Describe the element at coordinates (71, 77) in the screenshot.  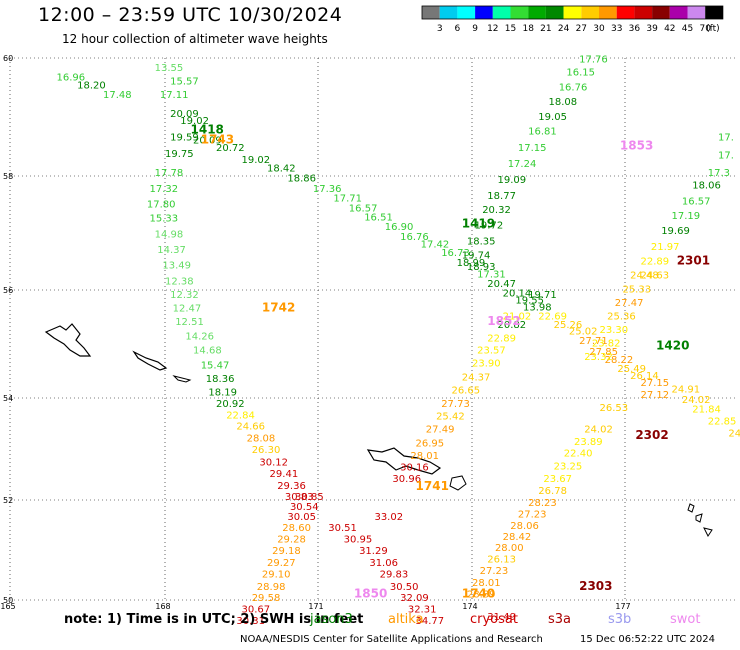
I see `swh-value: 16.96` at that location.